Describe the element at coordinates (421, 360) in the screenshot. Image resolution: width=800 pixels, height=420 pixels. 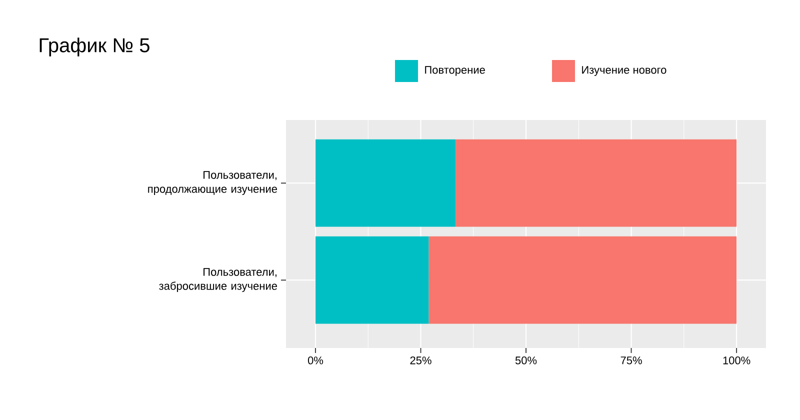
I see `x-tick-label: 25%` at that location.